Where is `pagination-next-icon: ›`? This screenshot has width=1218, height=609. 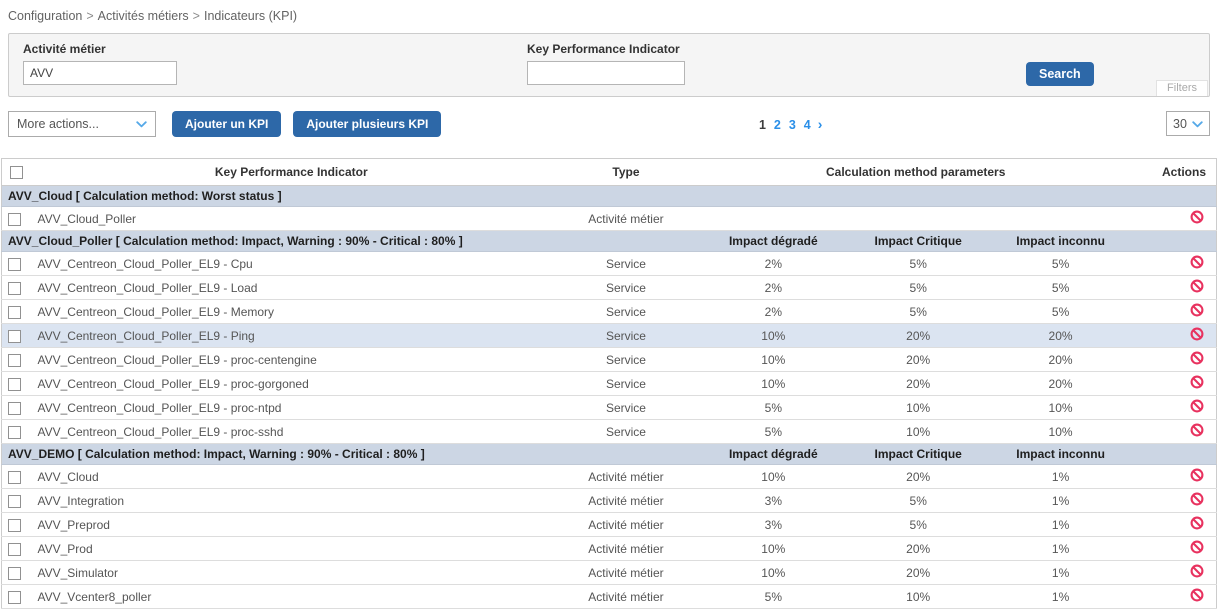 pagination-next-icon: › is located at coordinates (820, 123).